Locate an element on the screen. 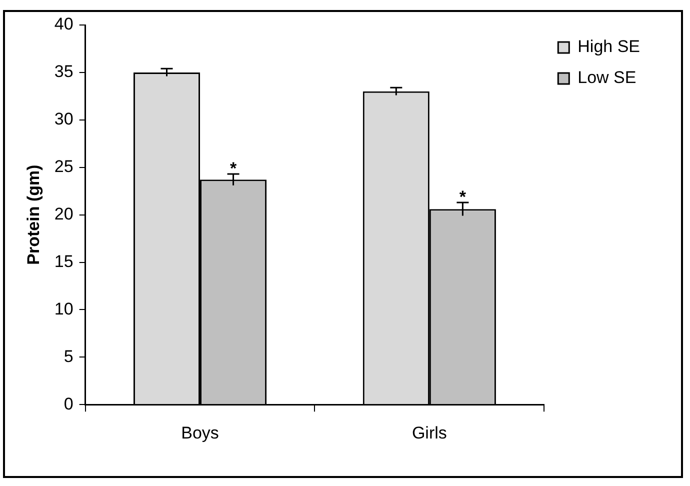 The height and width of the screenshot is (486, 690). legend-label: High SE is located at coordinates (609, 46).